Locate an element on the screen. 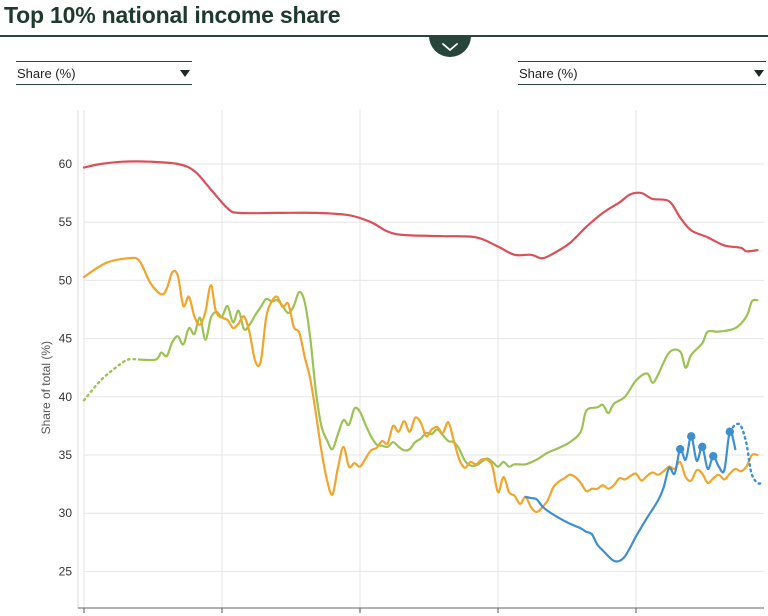  y-tick-label: 45 is located at coordinates (66, 339).